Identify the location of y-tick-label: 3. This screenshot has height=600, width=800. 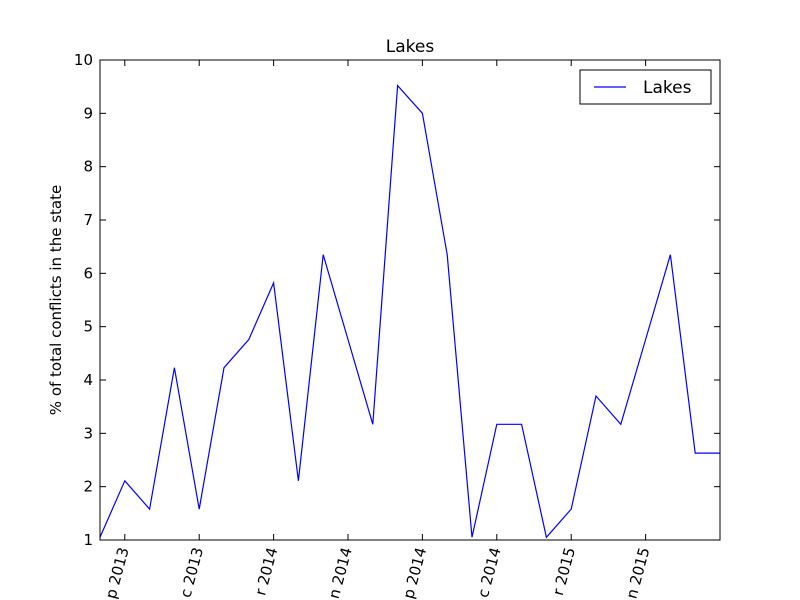
(88, 433).